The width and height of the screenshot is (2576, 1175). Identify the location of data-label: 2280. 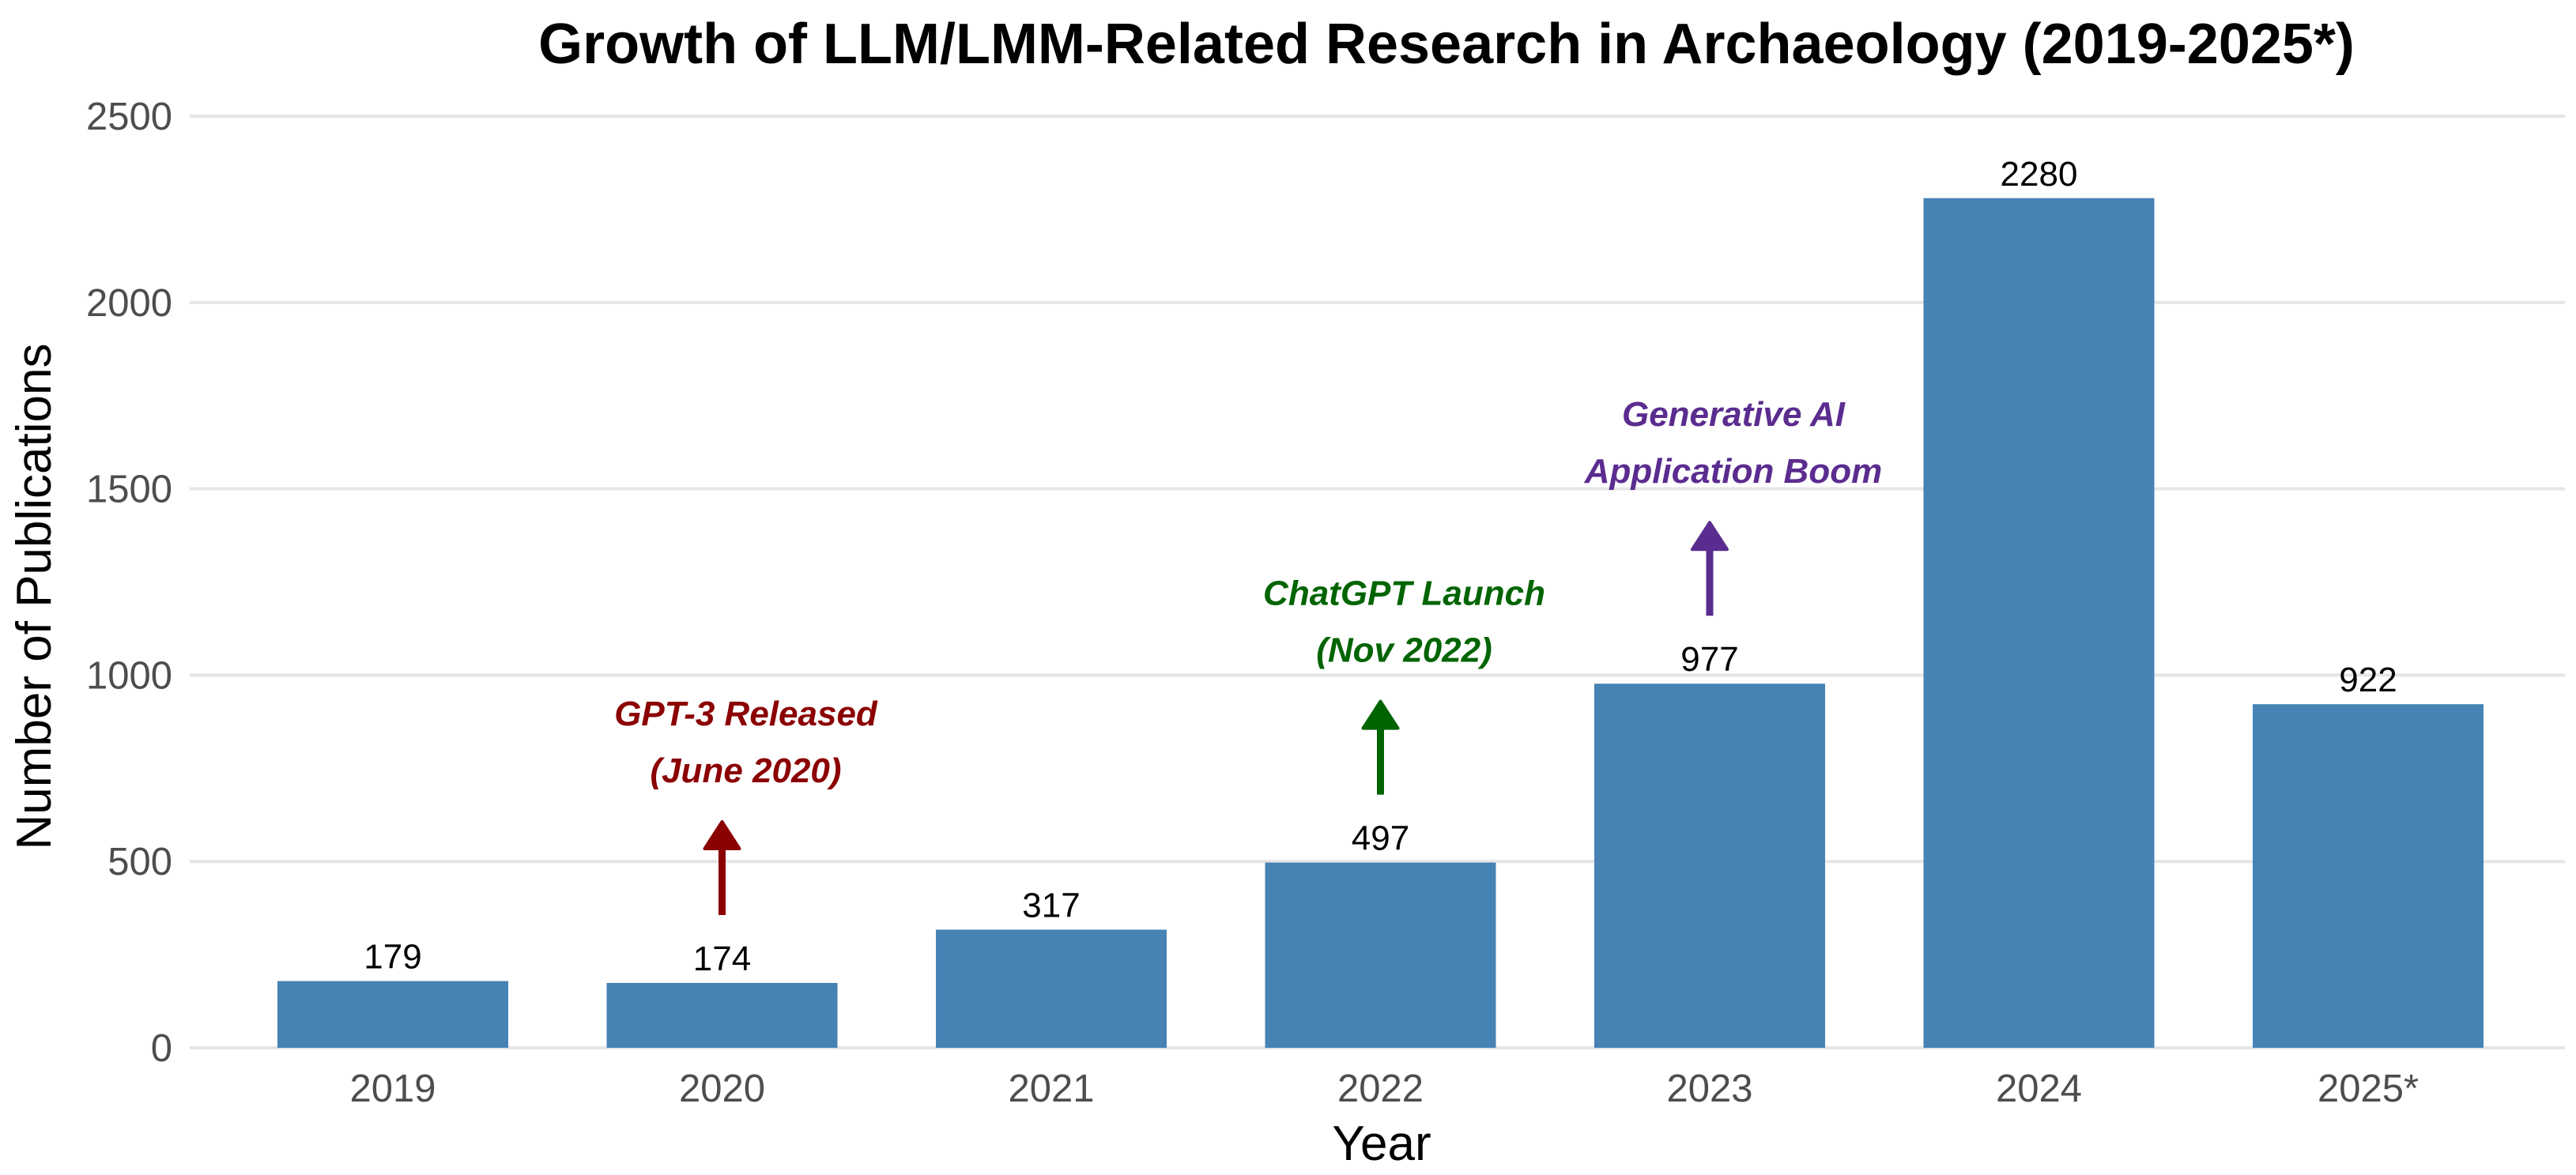
(2039, 174).